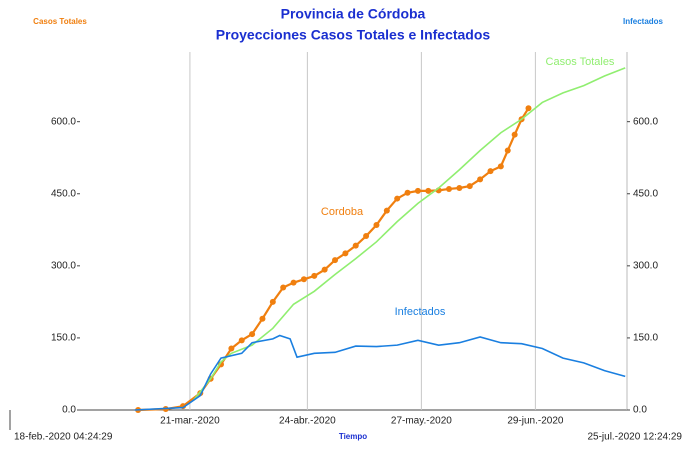 The height and width of the screenshot is (453, 694). I want to click on x-axis-label: Tiempo, so click(353, 436).